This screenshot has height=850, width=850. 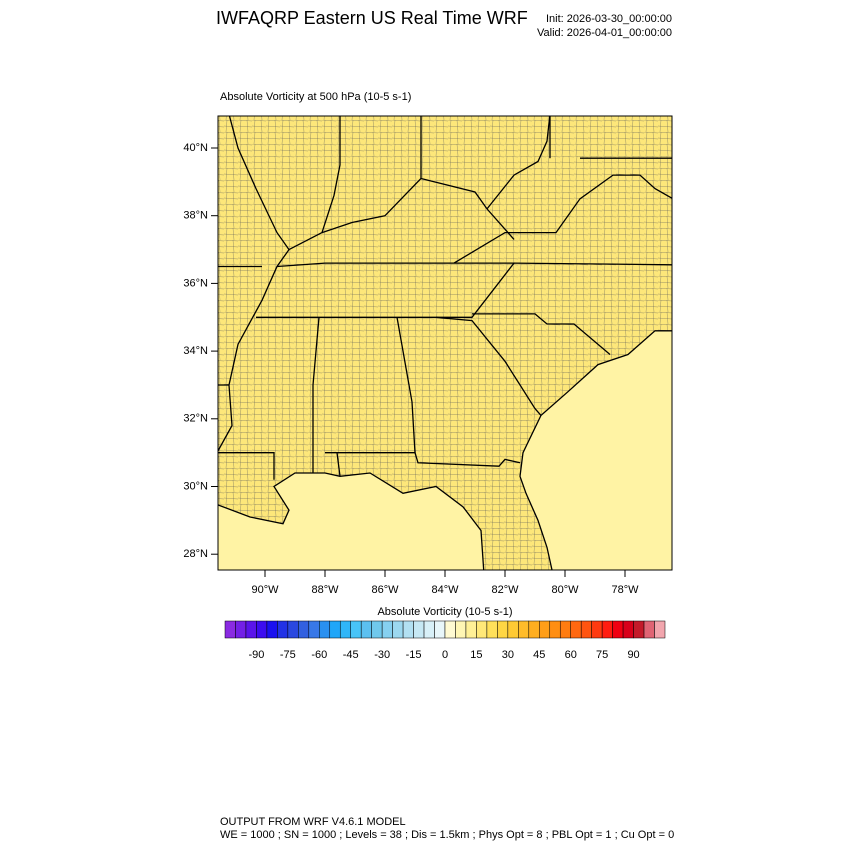 What do you see at coordinates (195, 351) in the screenshot?
I see `lat-label: 34°N` at bounding box center [195, 351].